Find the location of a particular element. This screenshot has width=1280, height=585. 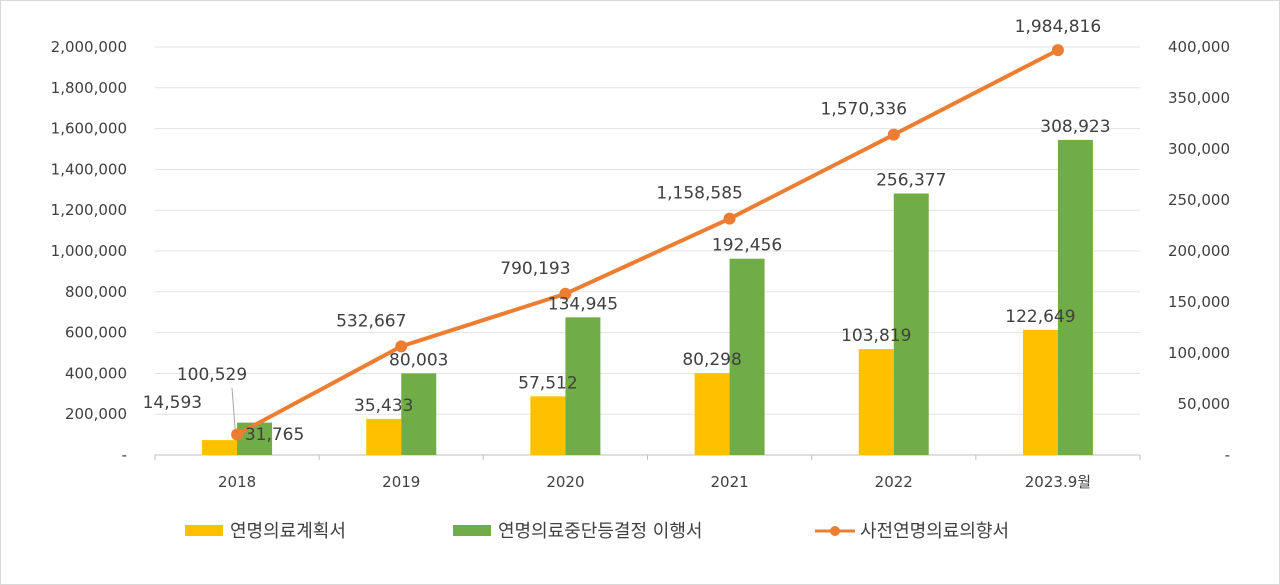

right-axis-tick-label: 150,000 is located at coordinates (1199, 302).